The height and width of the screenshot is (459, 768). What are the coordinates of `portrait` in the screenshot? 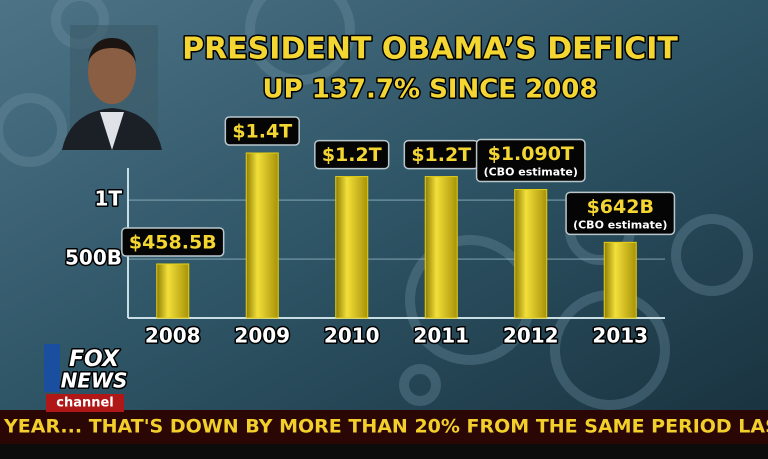 It's located at (112, 87).